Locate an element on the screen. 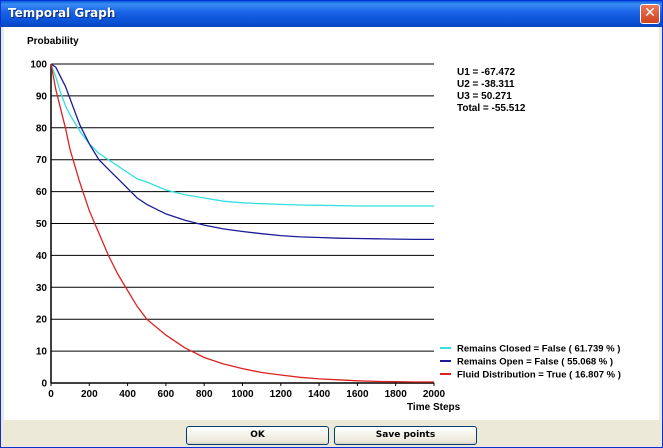 The width and height of the screenshot is (663, 448). y-tick-label: 50 is located at coordinates (42, 224).